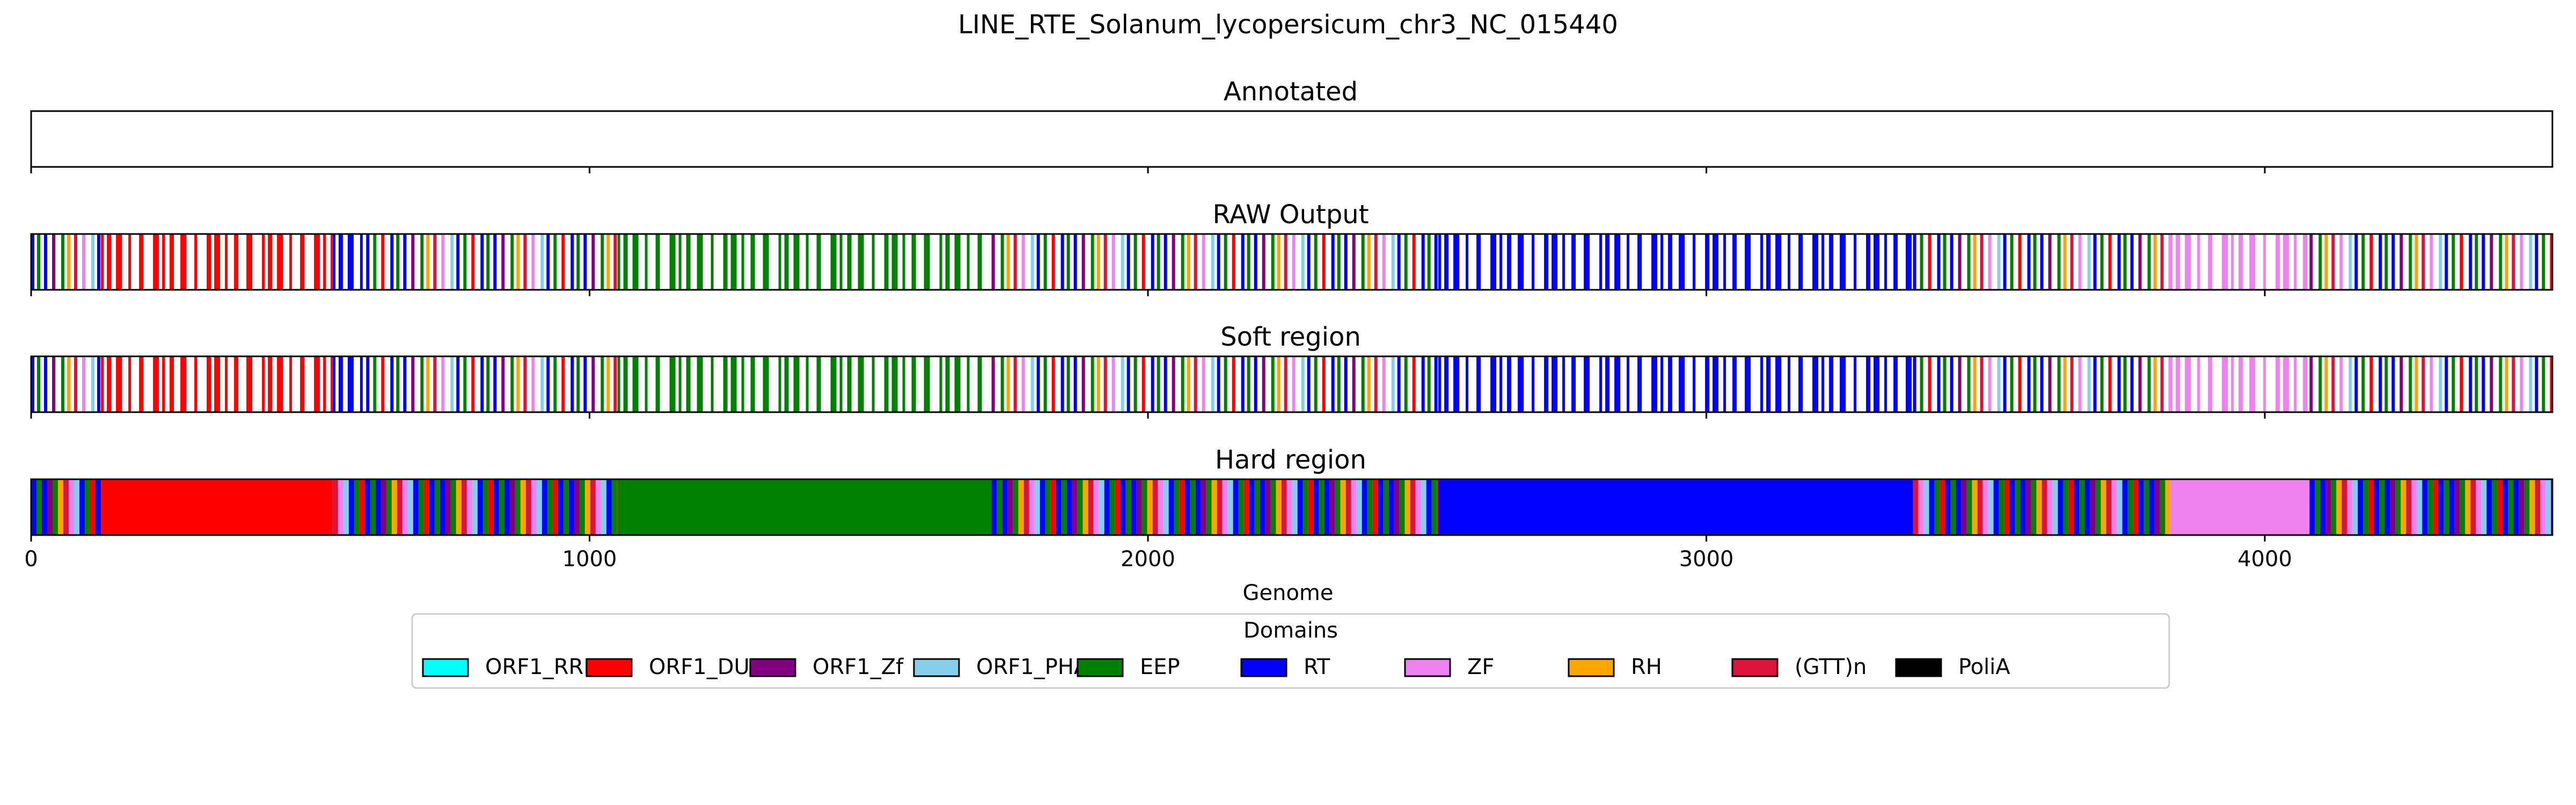  I want to click on legend-swatch, so click(1591, 667).